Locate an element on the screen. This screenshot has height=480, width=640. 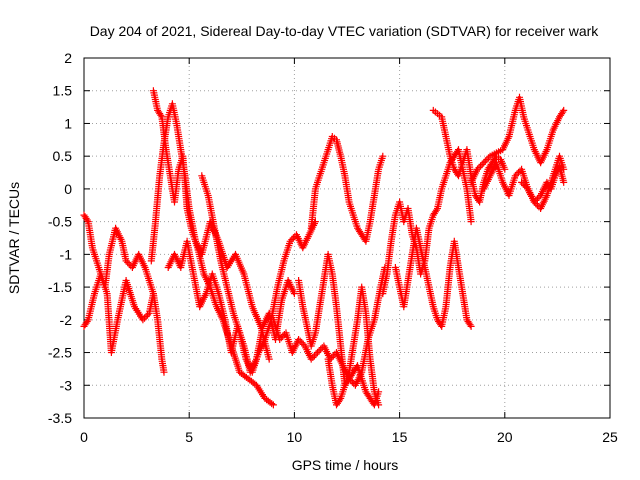
y-tick-label: -3 is located at coordinates (66, 385).